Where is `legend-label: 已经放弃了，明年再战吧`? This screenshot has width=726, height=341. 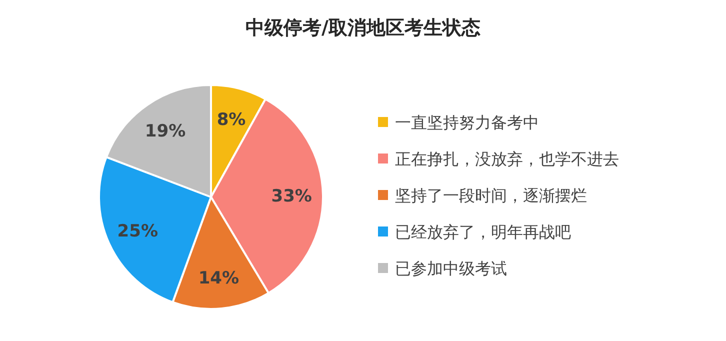 legend-label: 已经放弃了，明年再战吧 is located at coordinates (483, 232).